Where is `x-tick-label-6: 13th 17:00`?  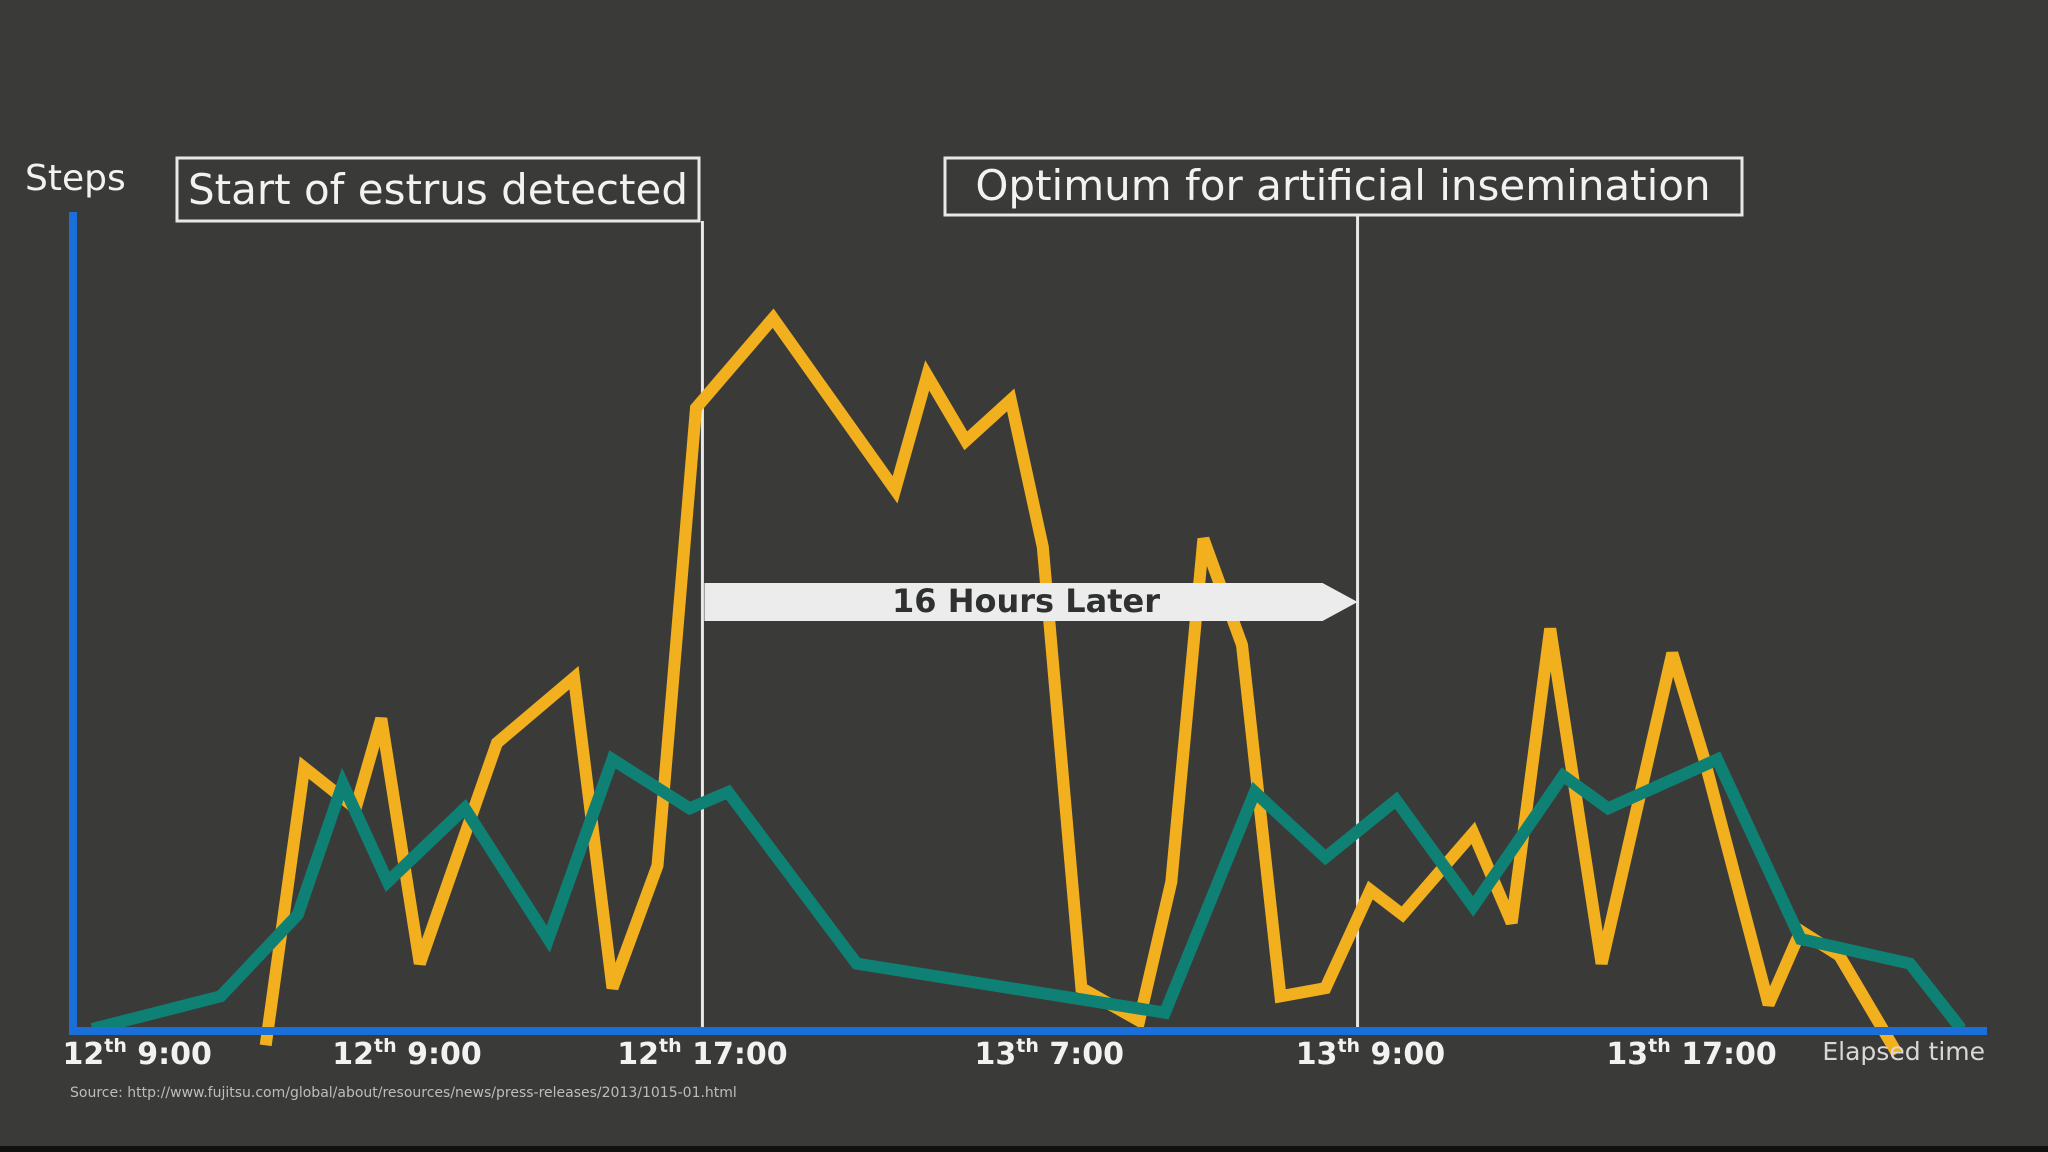 x-tick-label-6: 13th 17:00 is located at coordinates (1691, 1053).